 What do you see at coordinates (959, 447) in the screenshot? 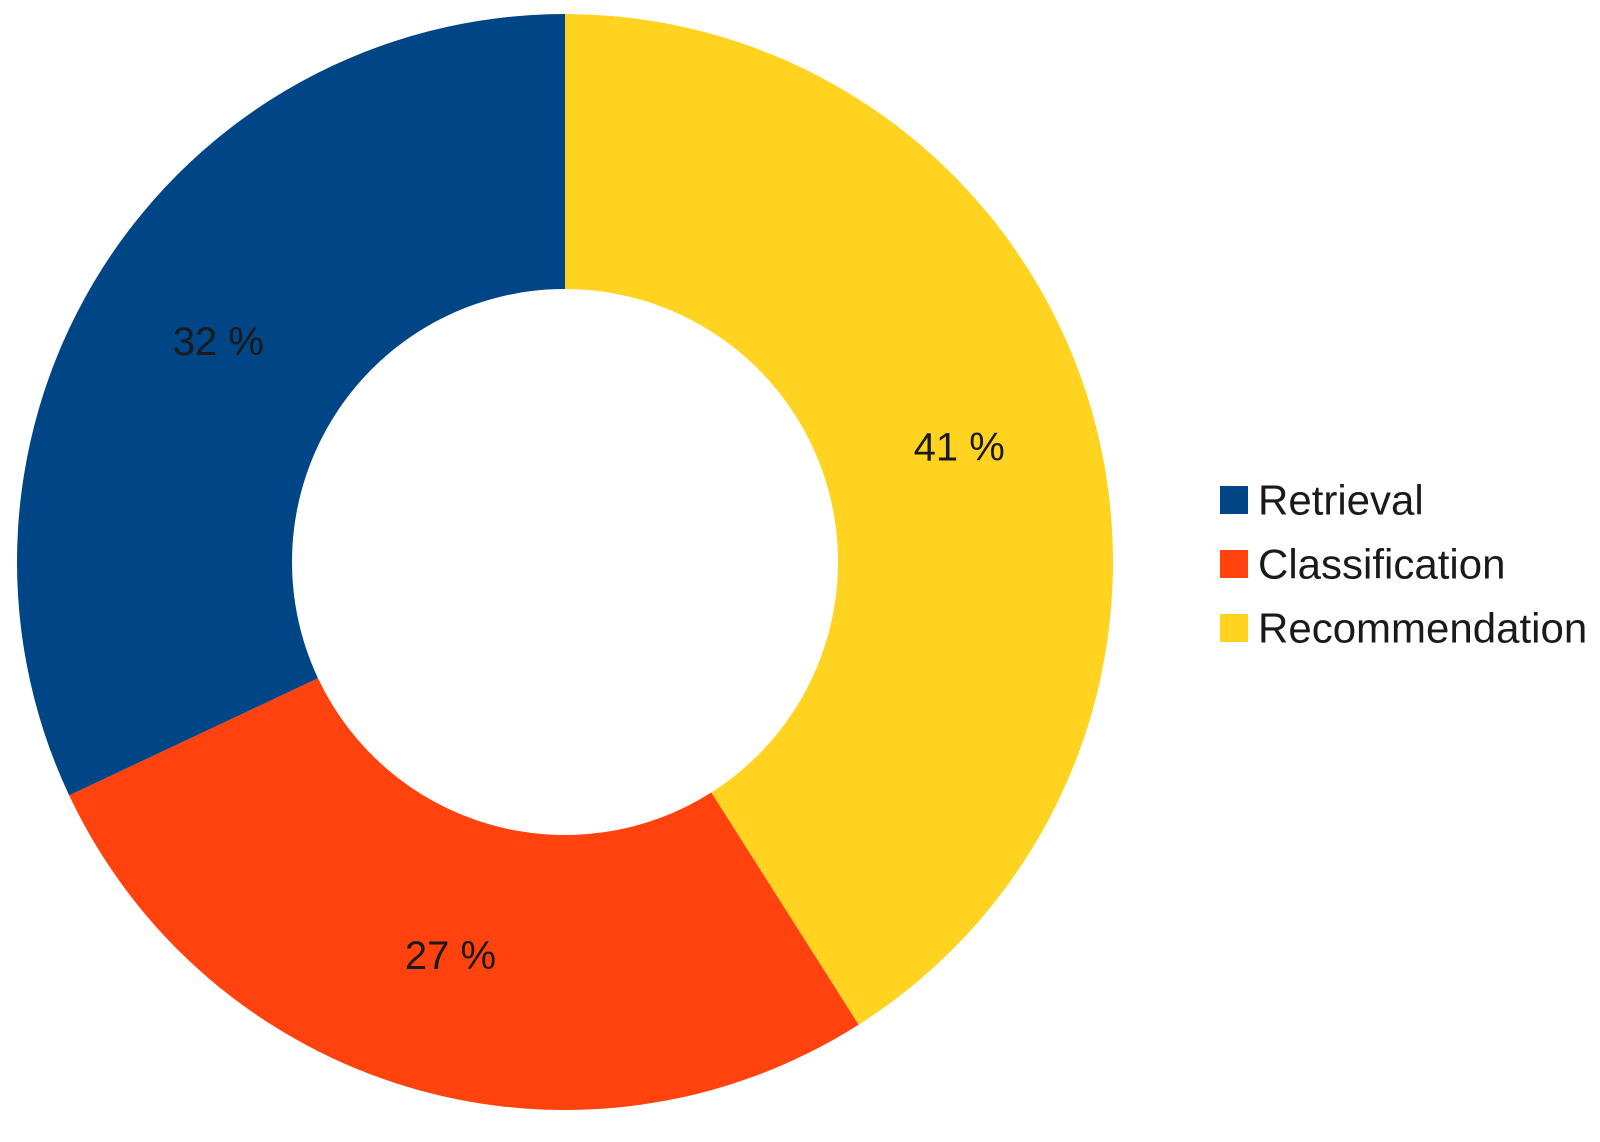
I see `slice-value-label-recommendation: 41 %` at bounding box center [959, 447].